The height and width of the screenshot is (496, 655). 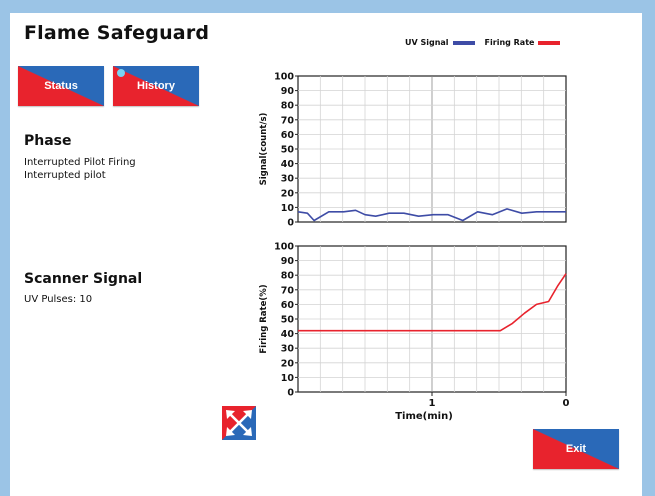 I want to click on uv-pulses-value: UV Pulses: 10, so click(x=58, y=299).